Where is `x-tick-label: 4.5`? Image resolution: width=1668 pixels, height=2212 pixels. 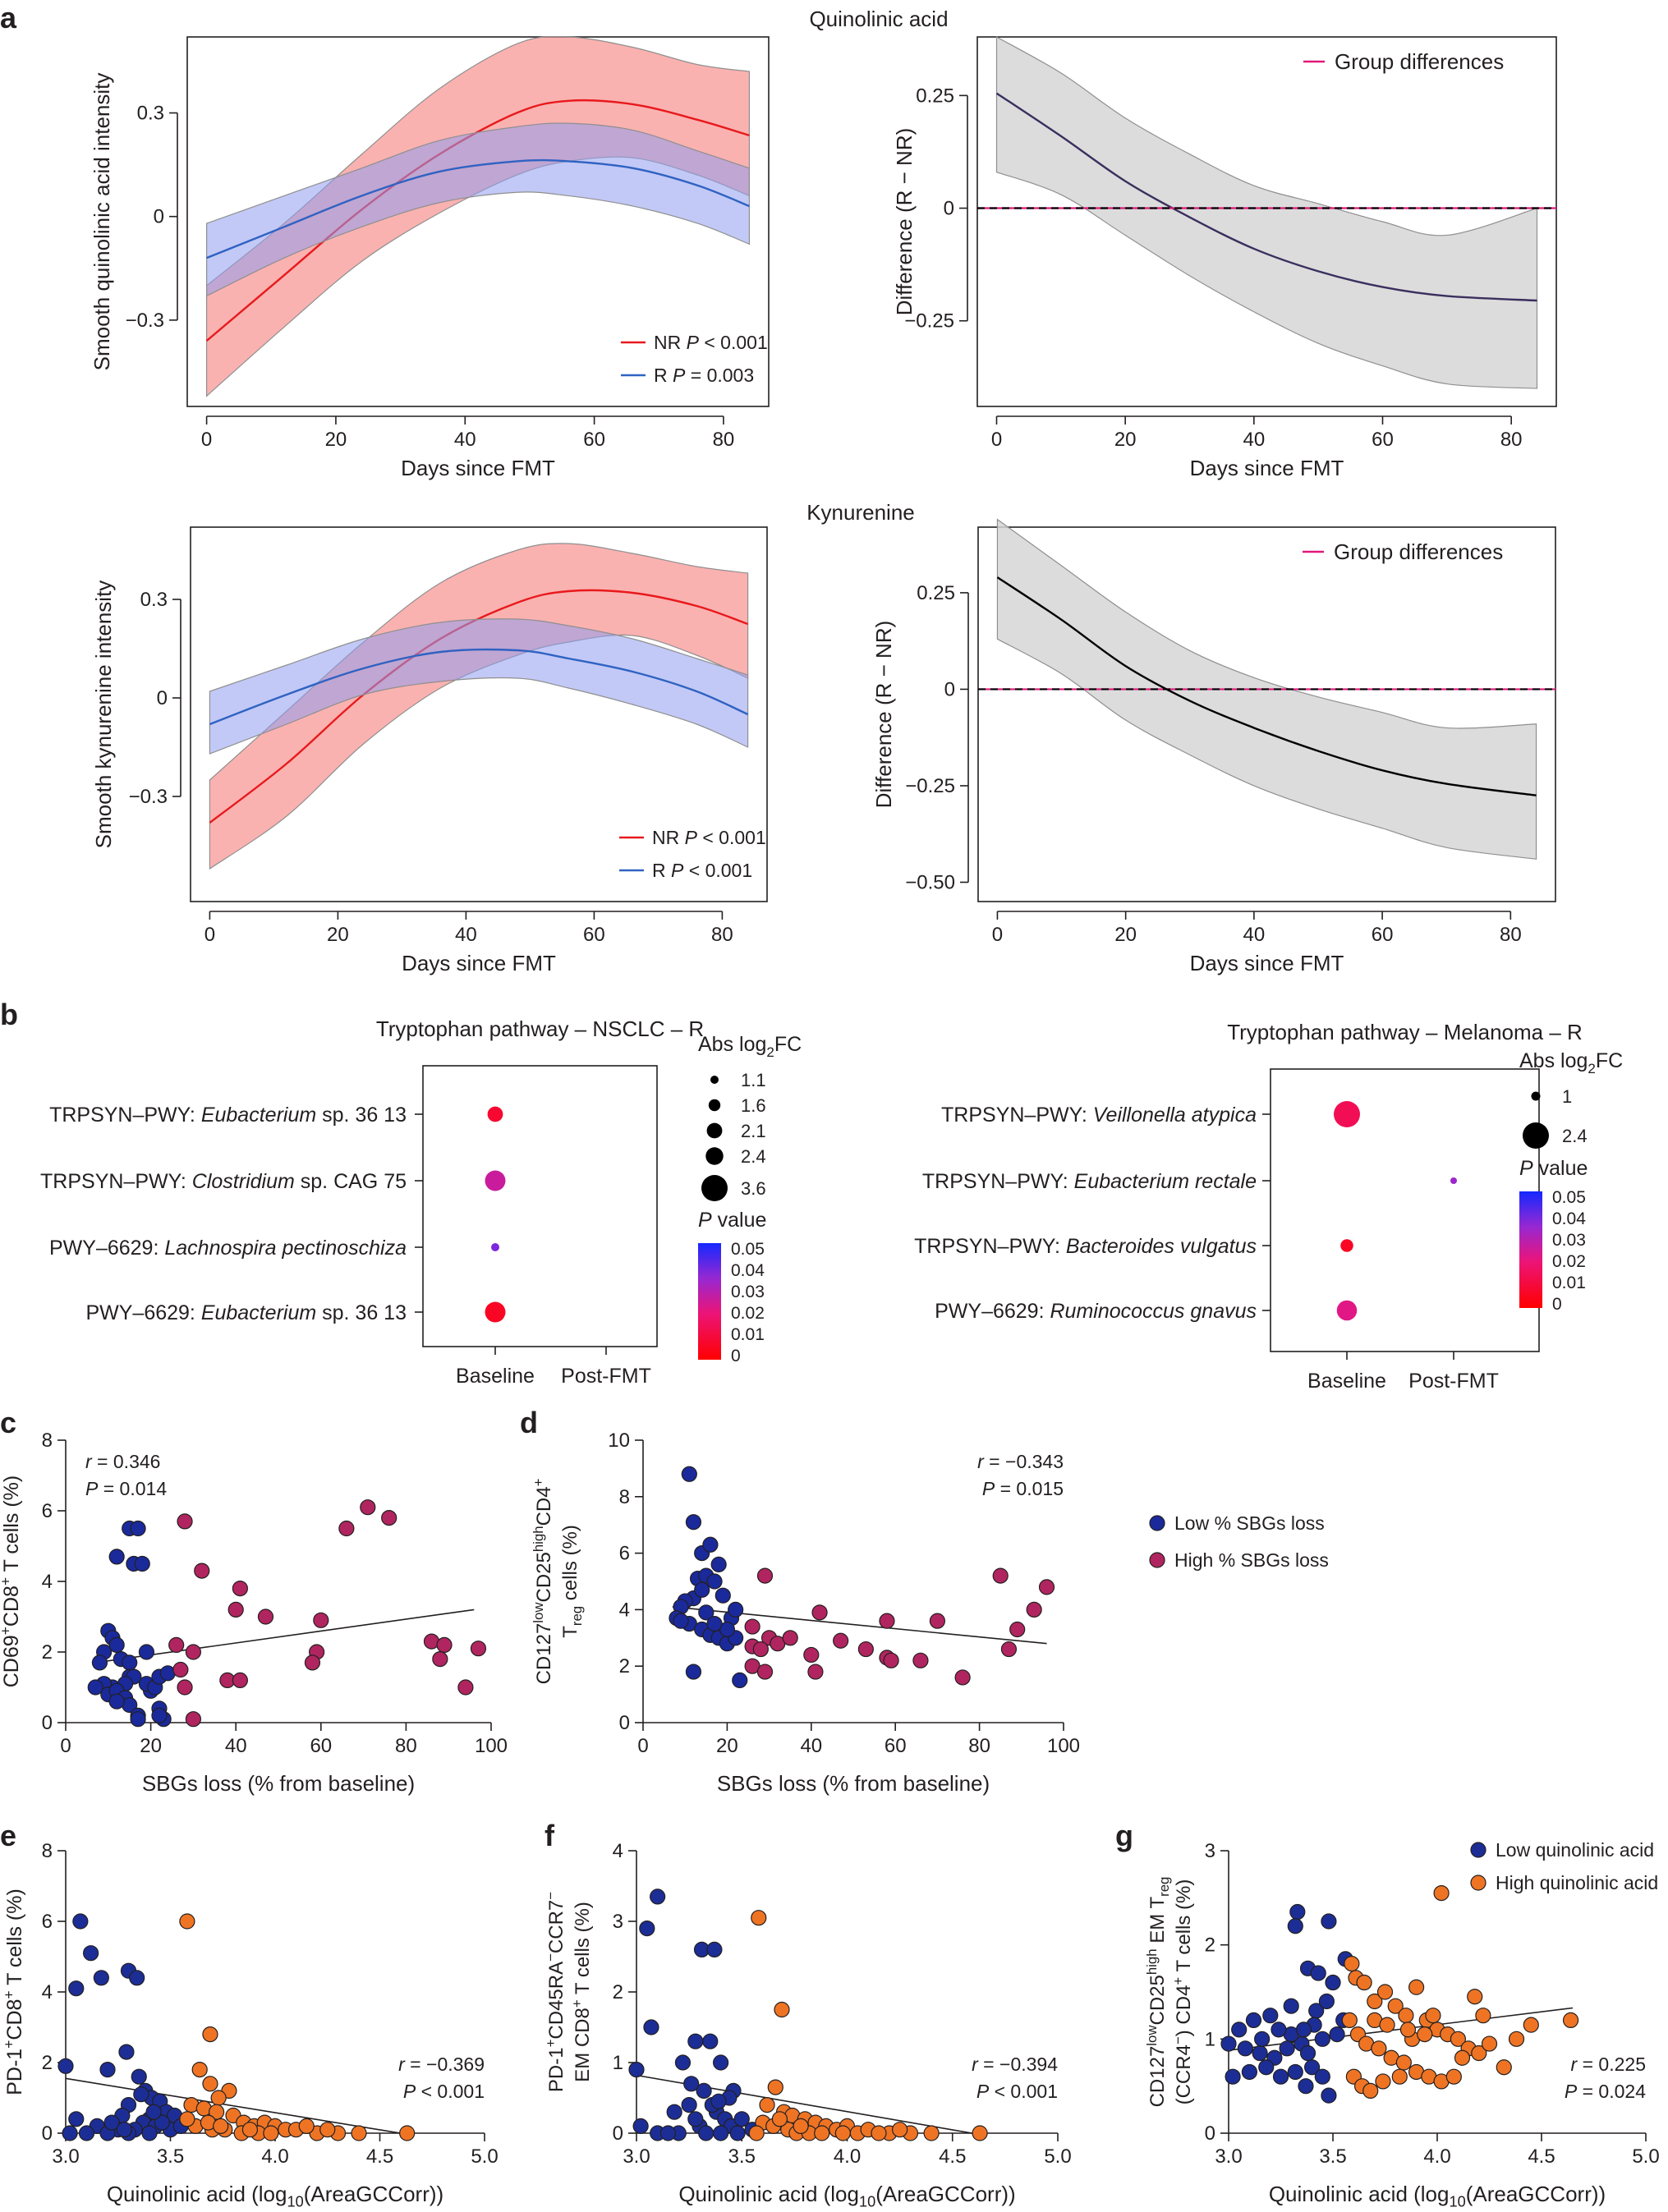 x-tick-label: 4.5 is located at coordinates (379, 2156).